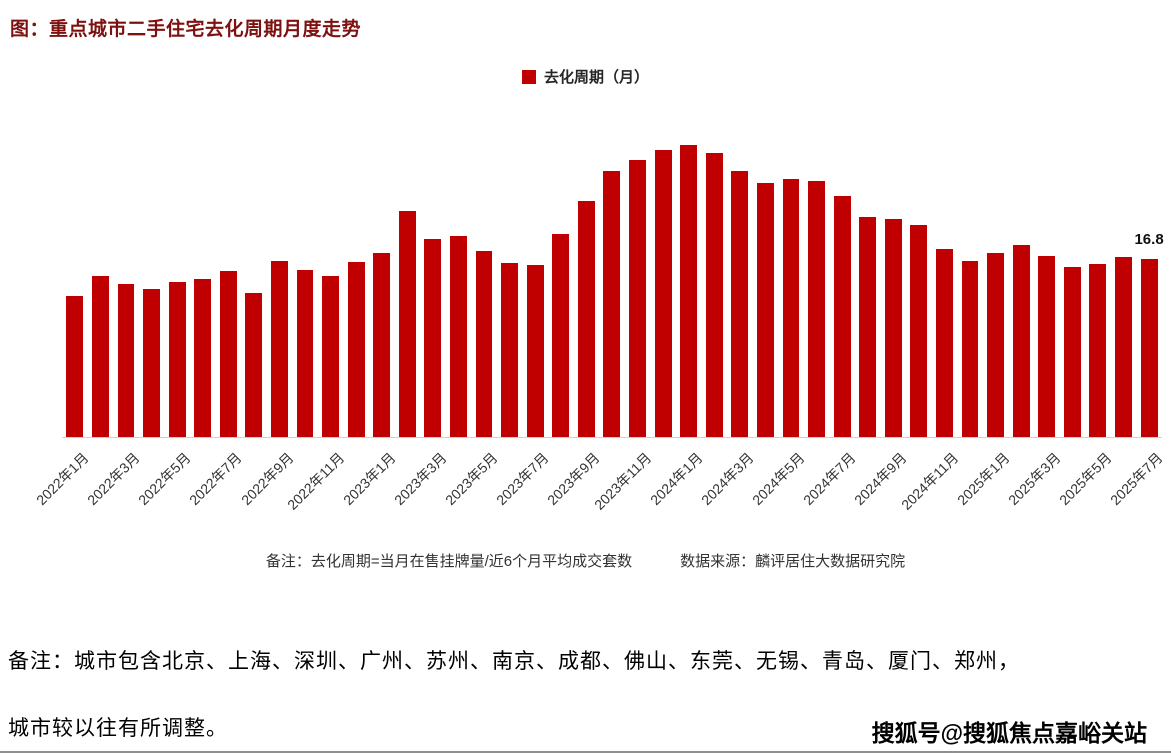 The width and height of the screenshot is (1171, 753). What do you see at coordinates (996, 345) in the screenshot?
I see `bar-2025年1月` at bounding box center [996, 345].